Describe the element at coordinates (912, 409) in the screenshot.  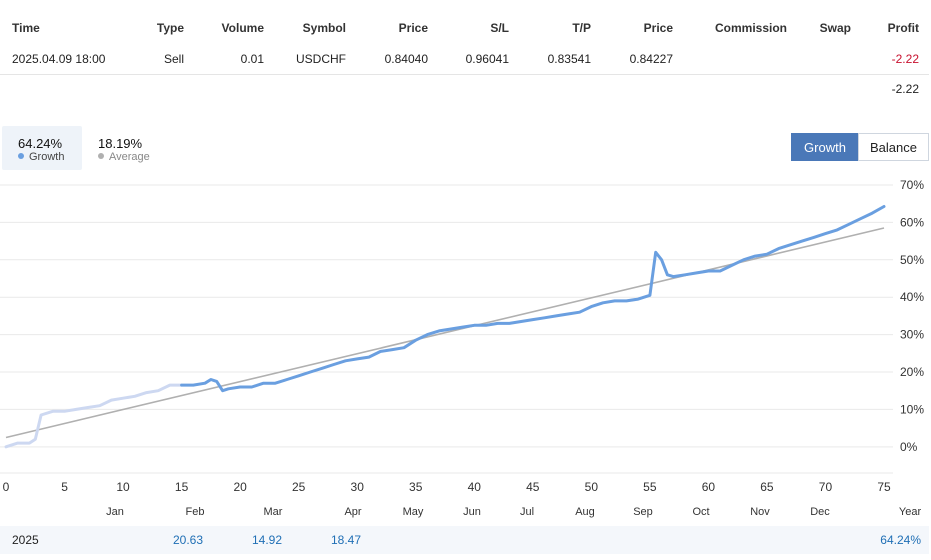
I see `y-tick-label: 10%` at that location.